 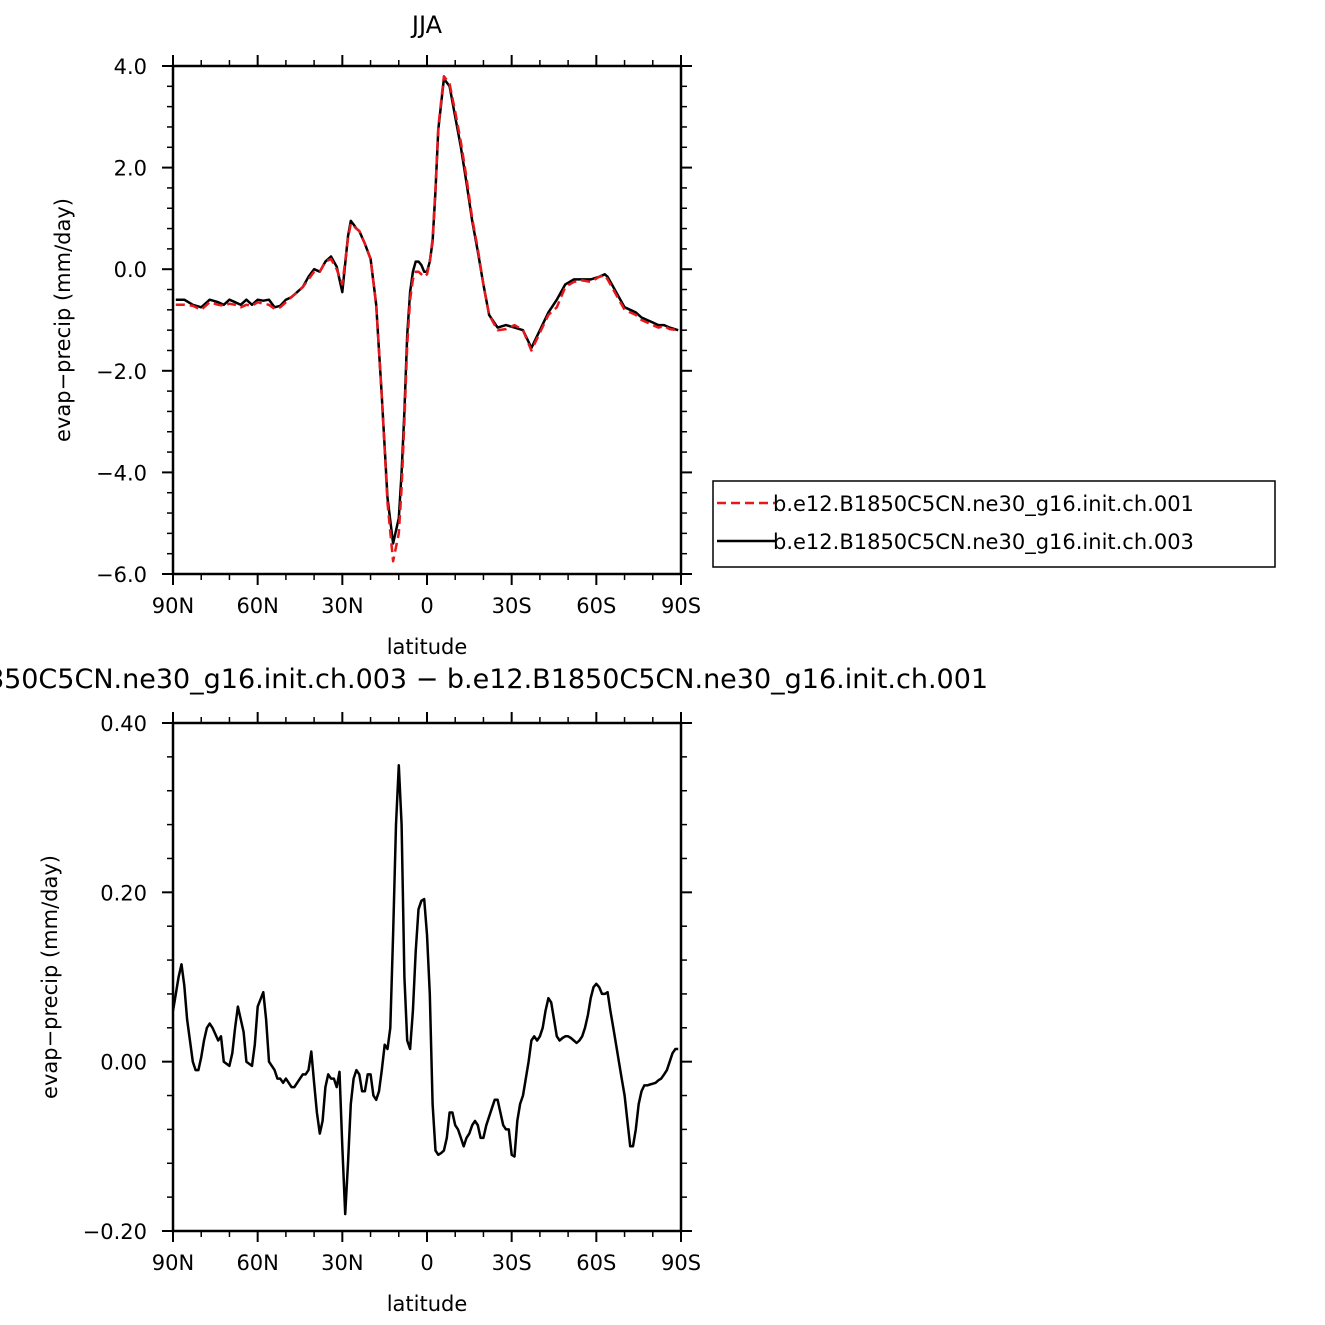 What do you see at coordinates (115, 1232) in the screenshot?
I see `y-tick-label: −0.20` at bounding box center [115, 1232].